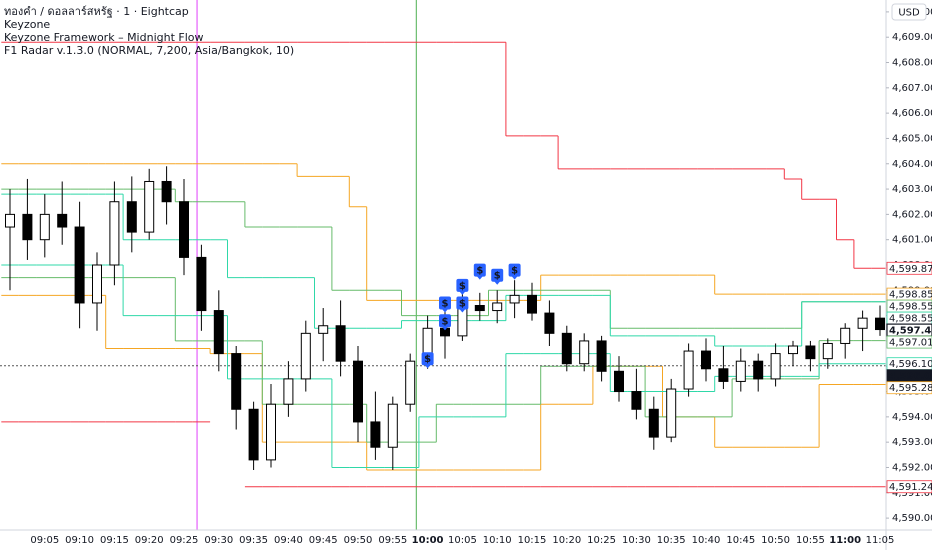 The height and width of the screenshot is (550, 932). I want to click on y-tick-label: 4,591.00, so click(912, 493).